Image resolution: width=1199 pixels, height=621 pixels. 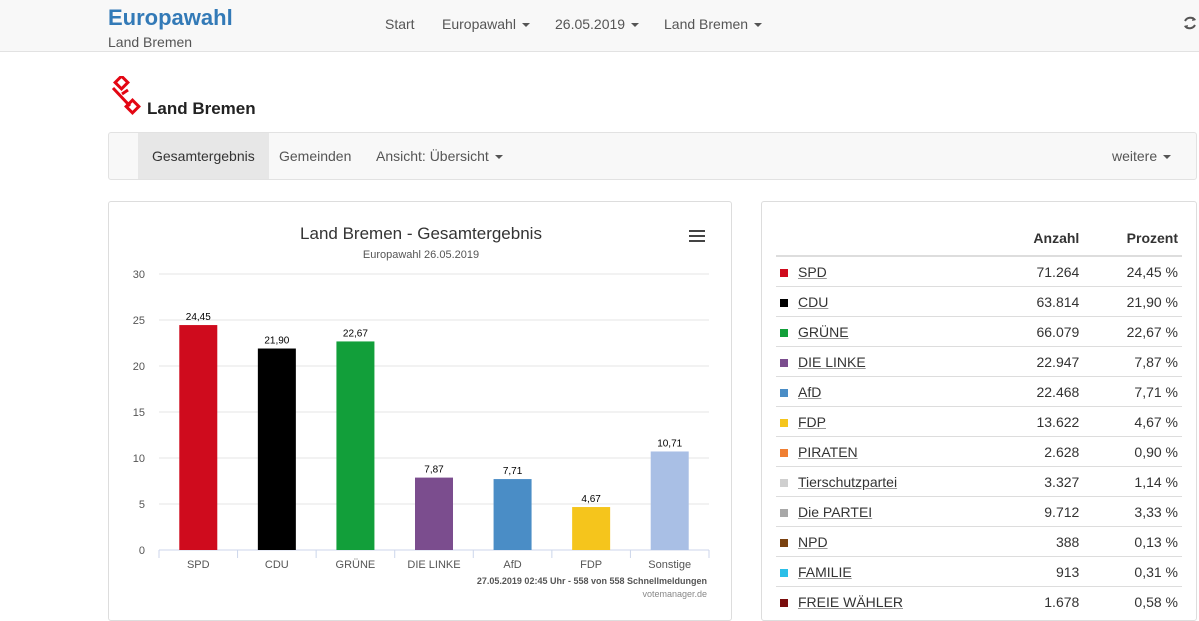 What do you see at coordinates (669, 500) in the screenshot?
I see `bar-sonstige` at bounding box center [669, 500].